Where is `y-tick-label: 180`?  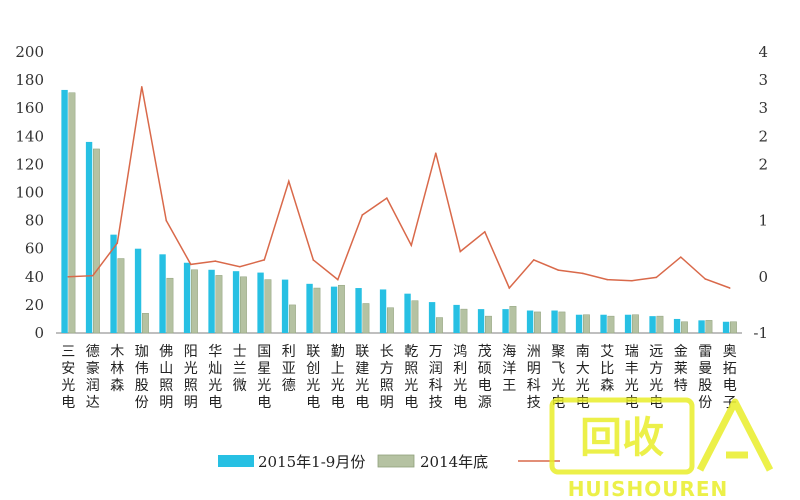 y-tick-label: 180 is located at coordinates (29, 80).